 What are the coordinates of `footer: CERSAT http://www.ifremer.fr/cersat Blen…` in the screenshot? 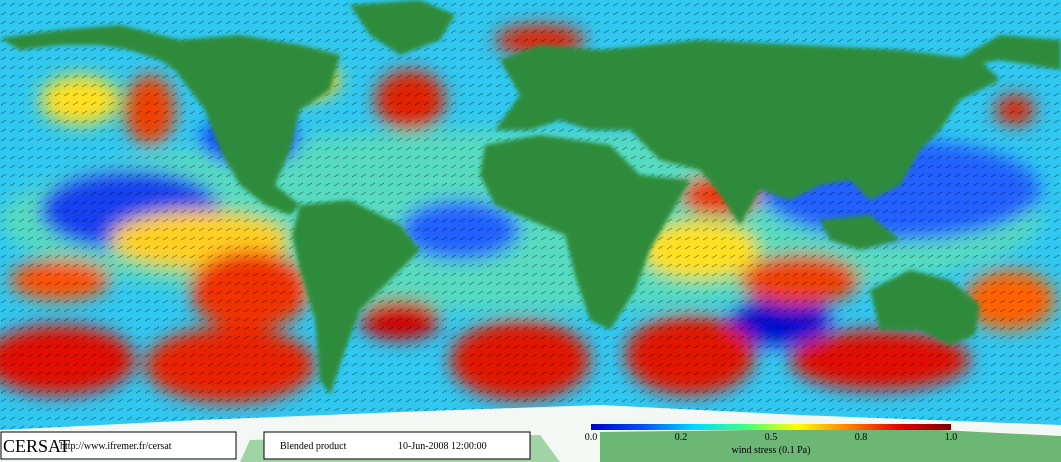 It's located at (265, 445).